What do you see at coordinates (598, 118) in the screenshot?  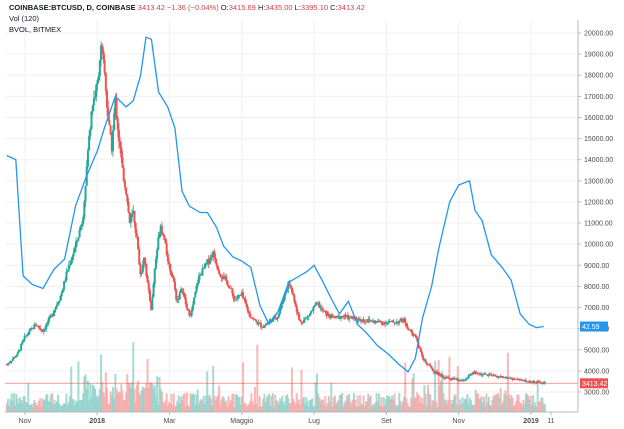 I see `y-tick-label: 16000.00` at bounding box center [598, 118].